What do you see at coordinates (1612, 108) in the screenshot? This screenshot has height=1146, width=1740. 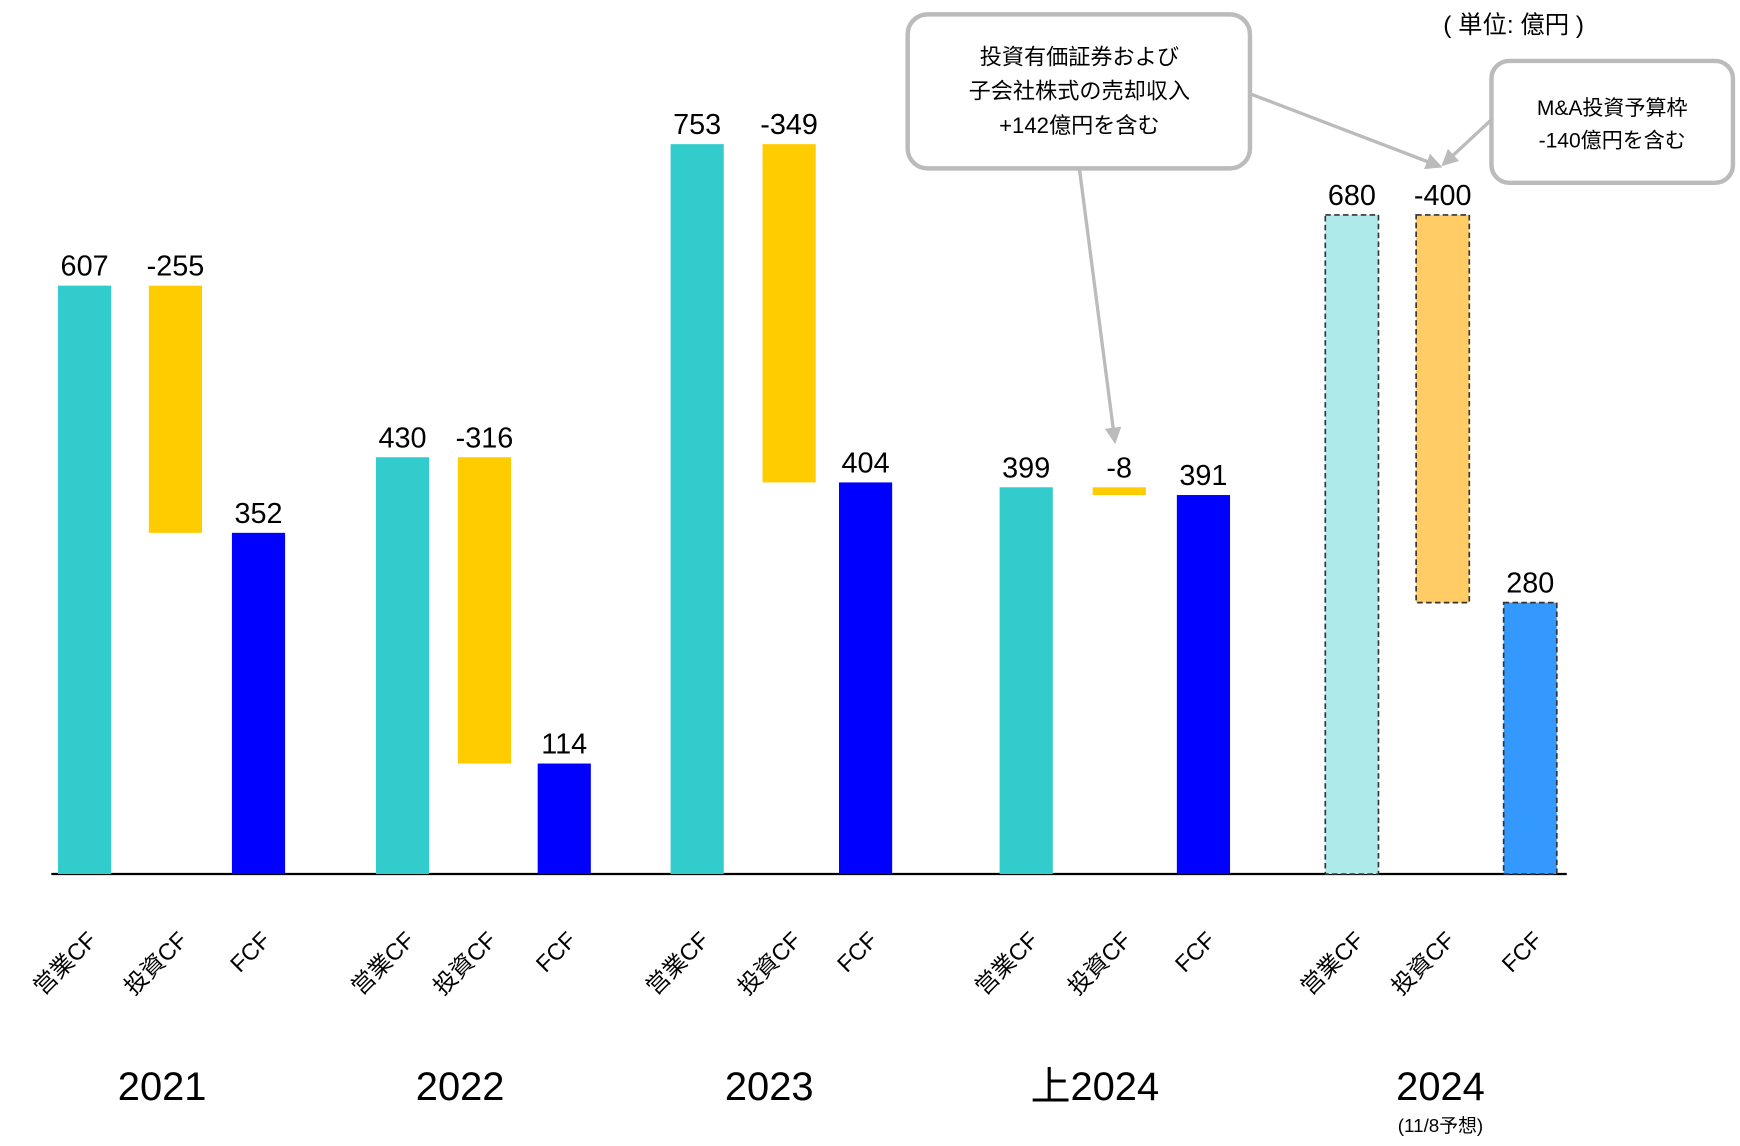 I see `annotation: M&A投資予算枠` at bounding box center [1612, 108].